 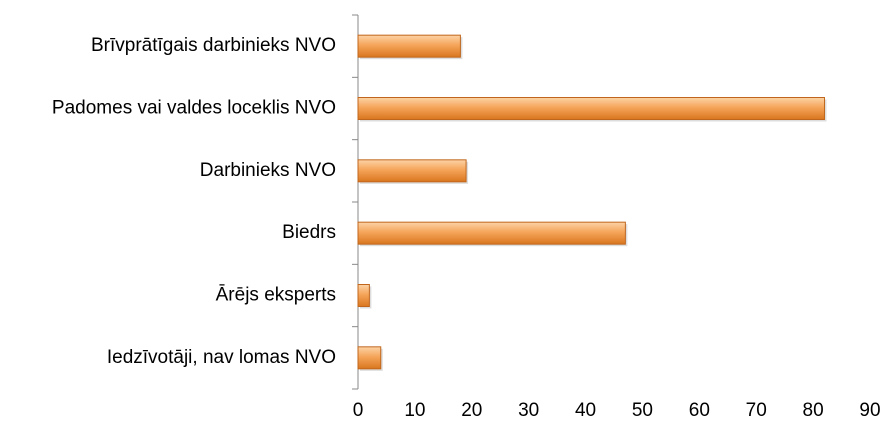 What do you see at coordinates (585, 410) in the screenshot?
I see `x-tick-label: 40` at bounding box center [585, 410].